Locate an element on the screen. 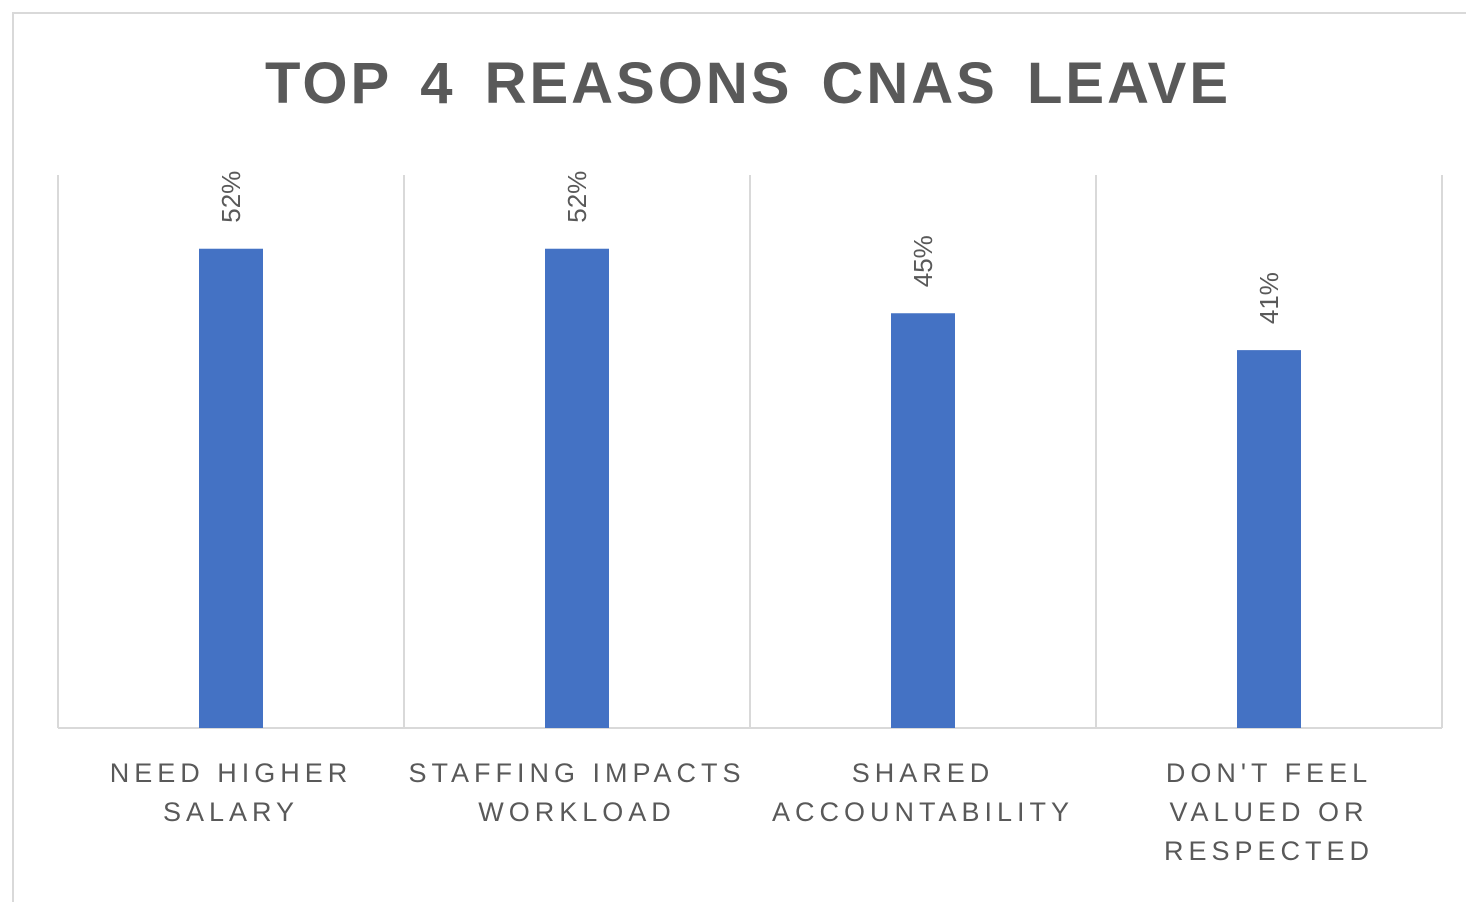 The image size is (1466, 902). category-label: DON'T FEEL is located at coordinates (1269, 773).